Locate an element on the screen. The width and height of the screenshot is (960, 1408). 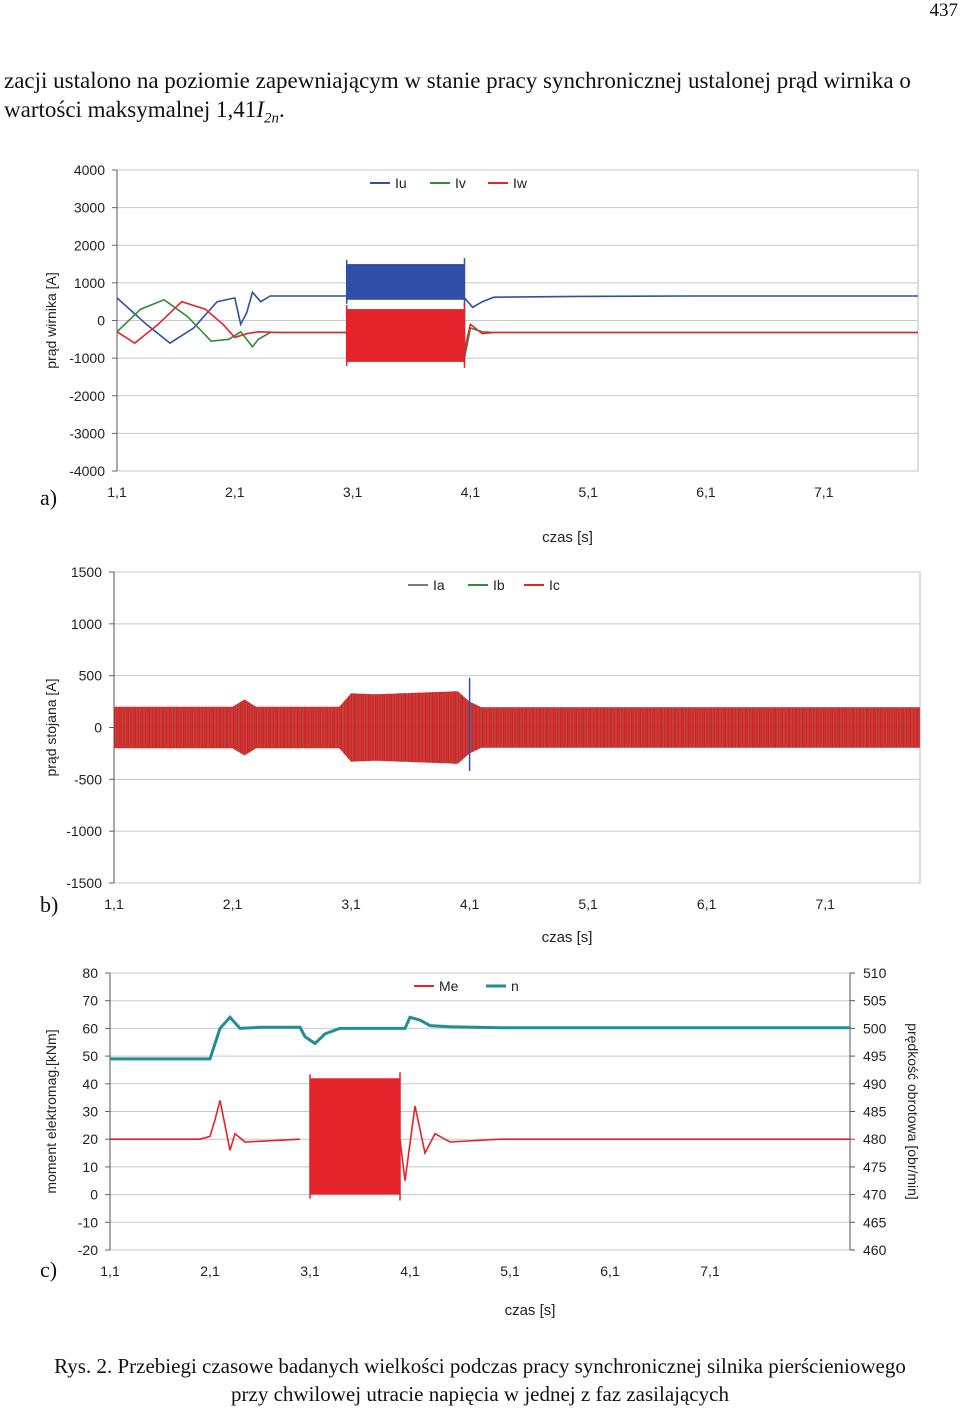
y-tick-label: -10 is located at coordinates (88, 1222).